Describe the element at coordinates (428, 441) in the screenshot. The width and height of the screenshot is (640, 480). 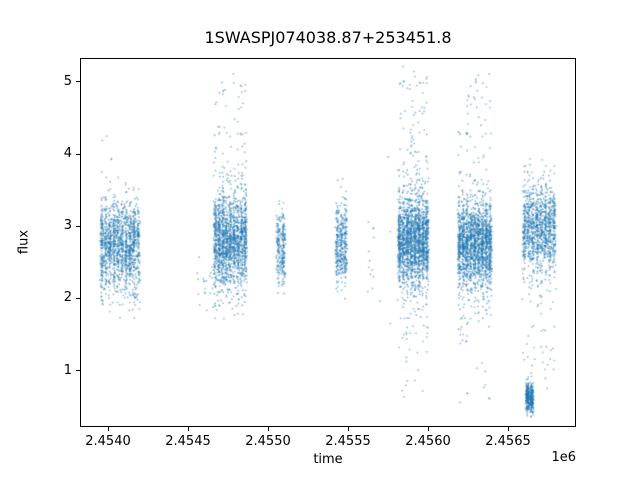
I see `x-tick-label: 2.4560` at that location.